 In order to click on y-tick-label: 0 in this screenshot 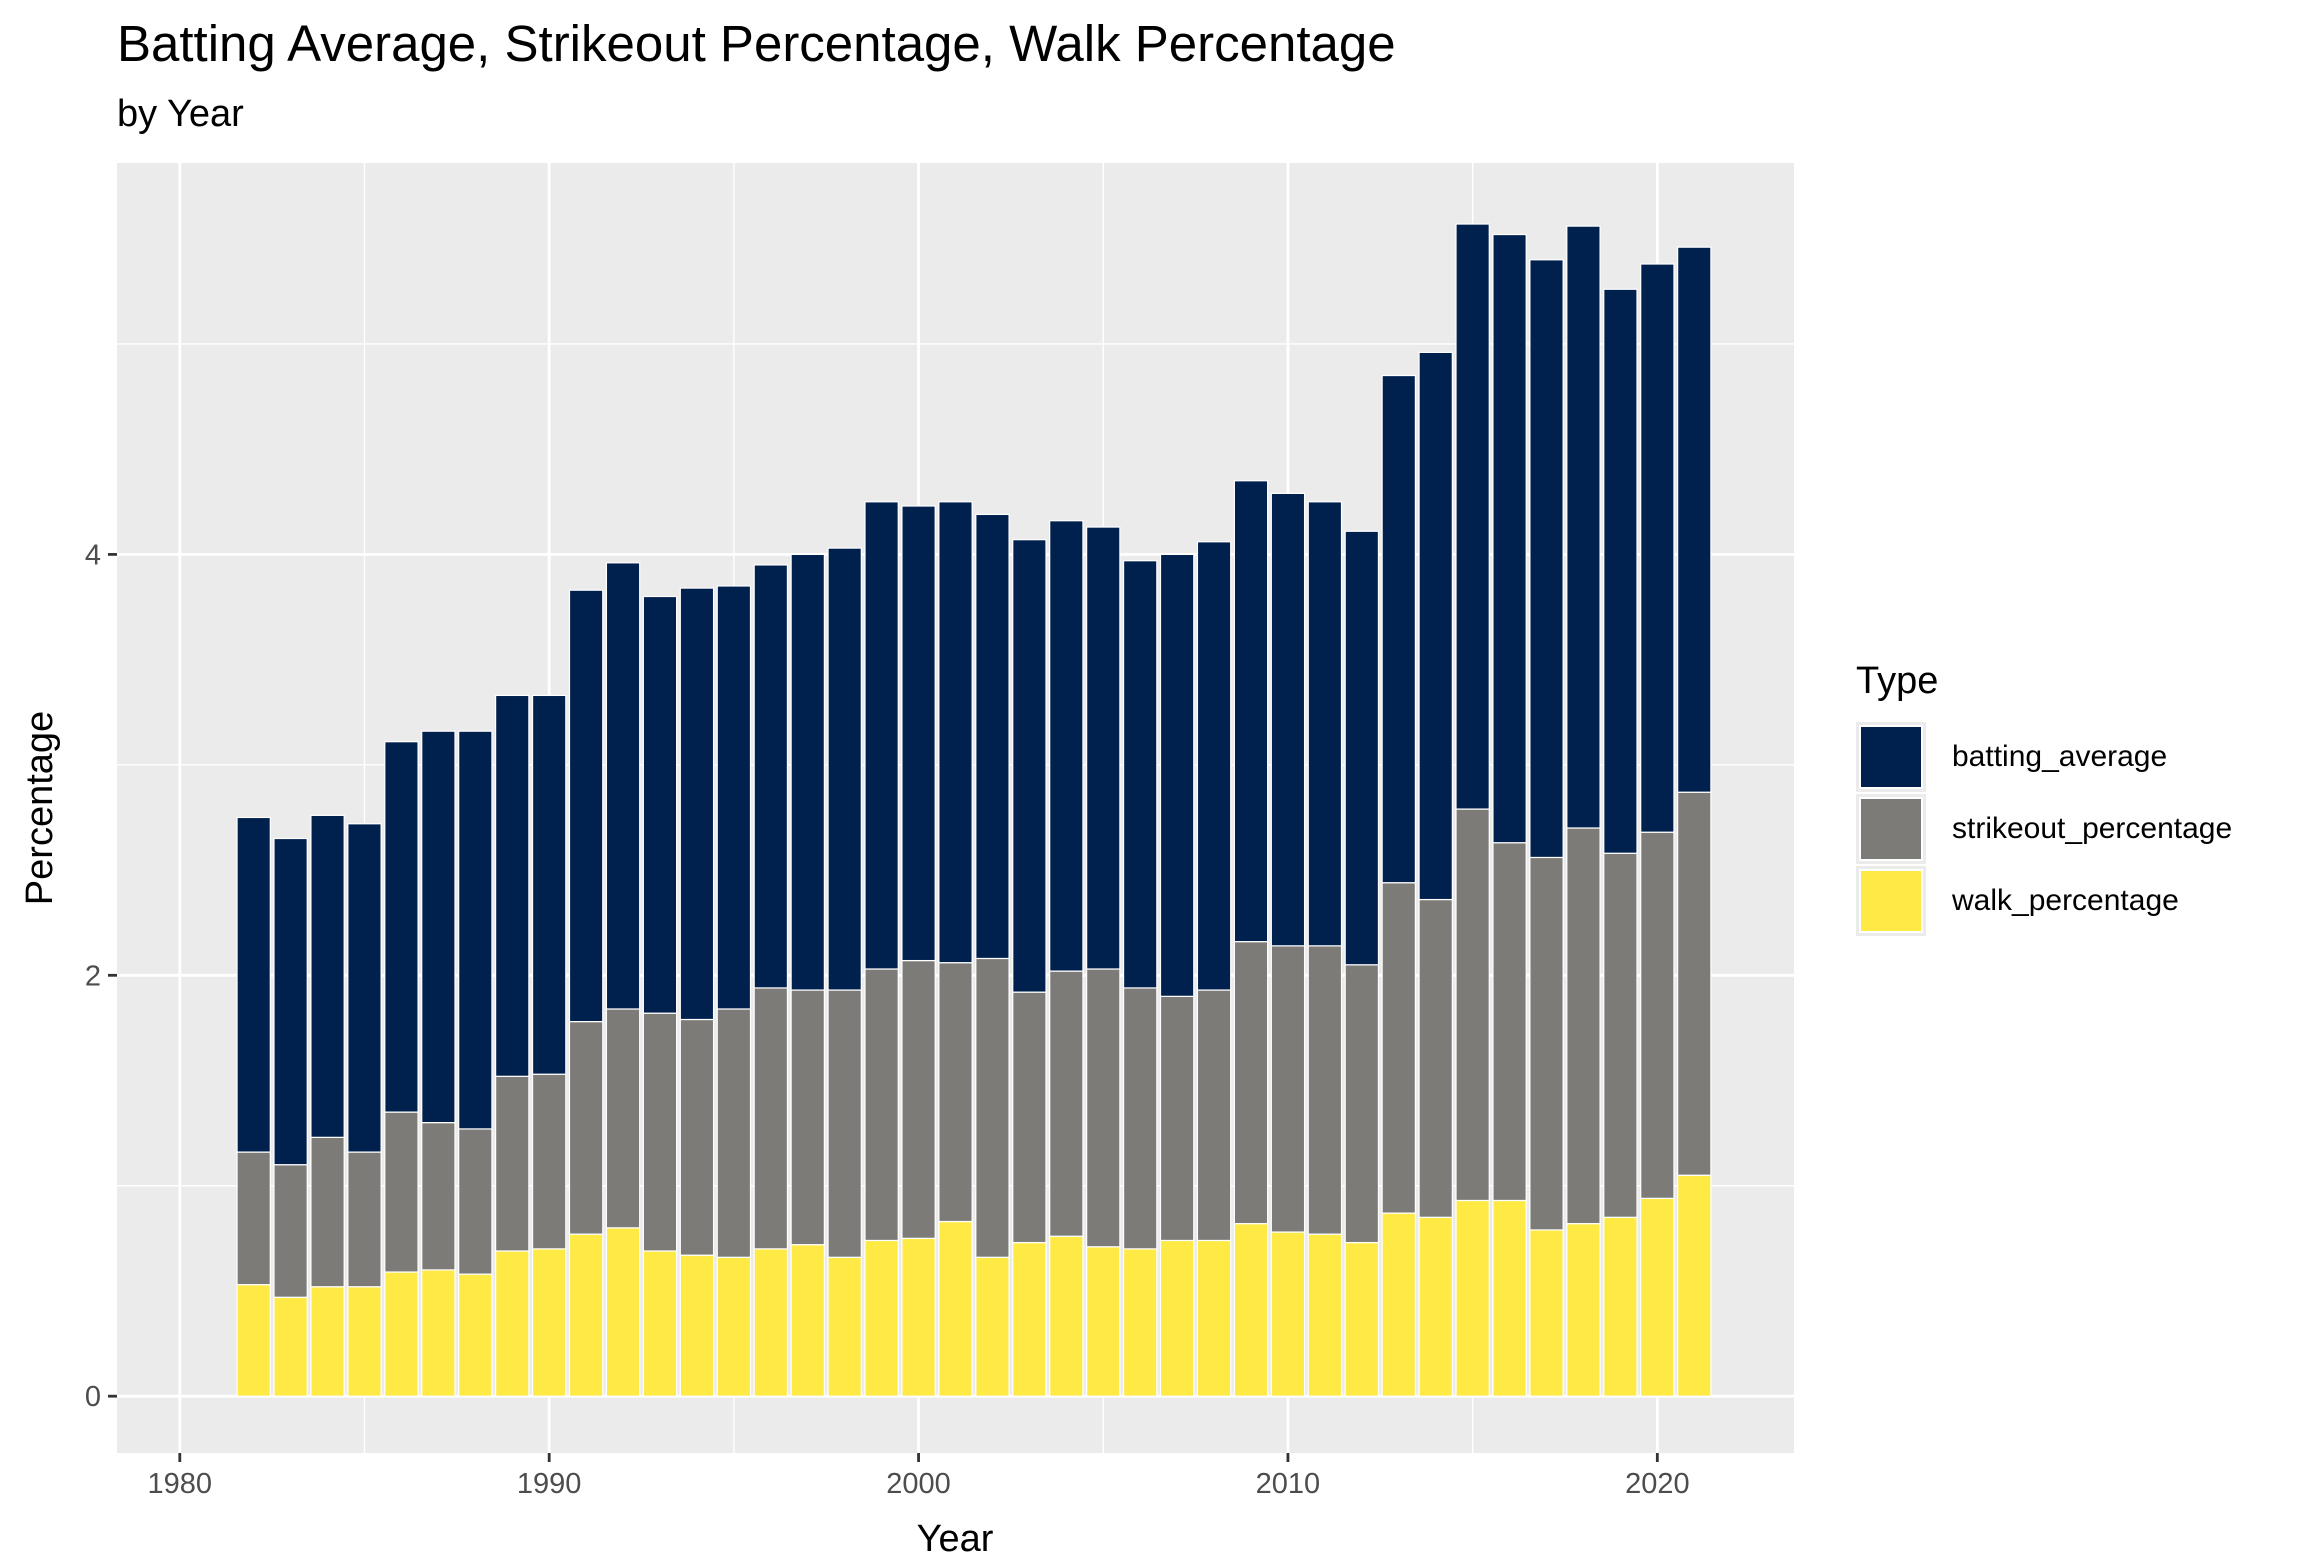, I will do `click(93, 1397)`.